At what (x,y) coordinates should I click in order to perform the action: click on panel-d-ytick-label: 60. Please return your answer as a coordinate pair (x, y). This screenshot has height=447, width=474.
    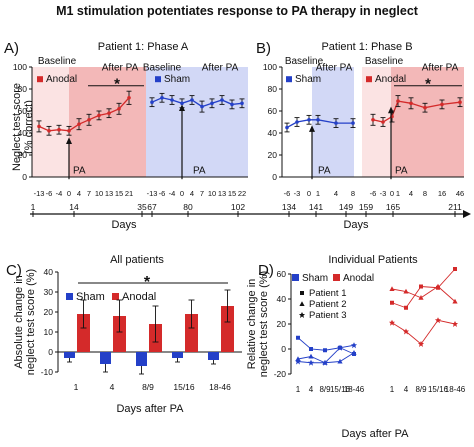
    Looking at the image, I should click on (282, 274).